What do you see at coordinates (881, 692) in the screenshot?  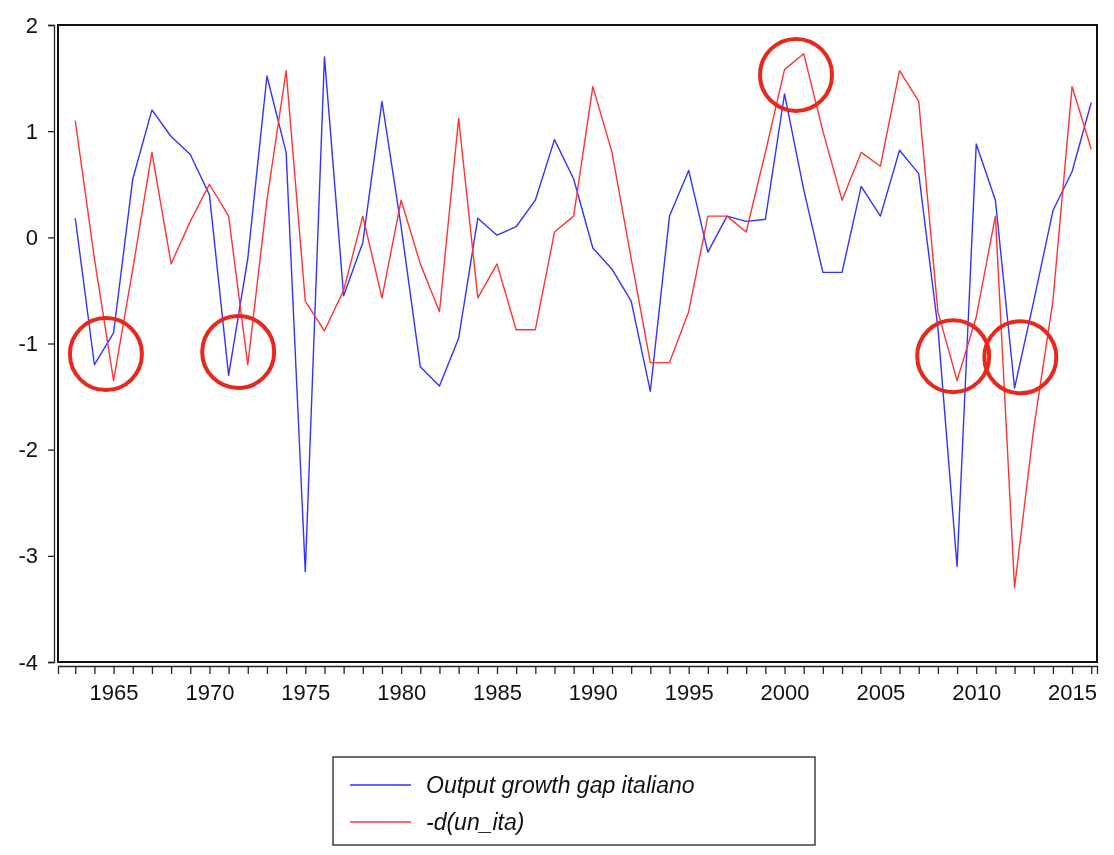 I see `x-tick-label: 2005` at bounding box center [881, 692].